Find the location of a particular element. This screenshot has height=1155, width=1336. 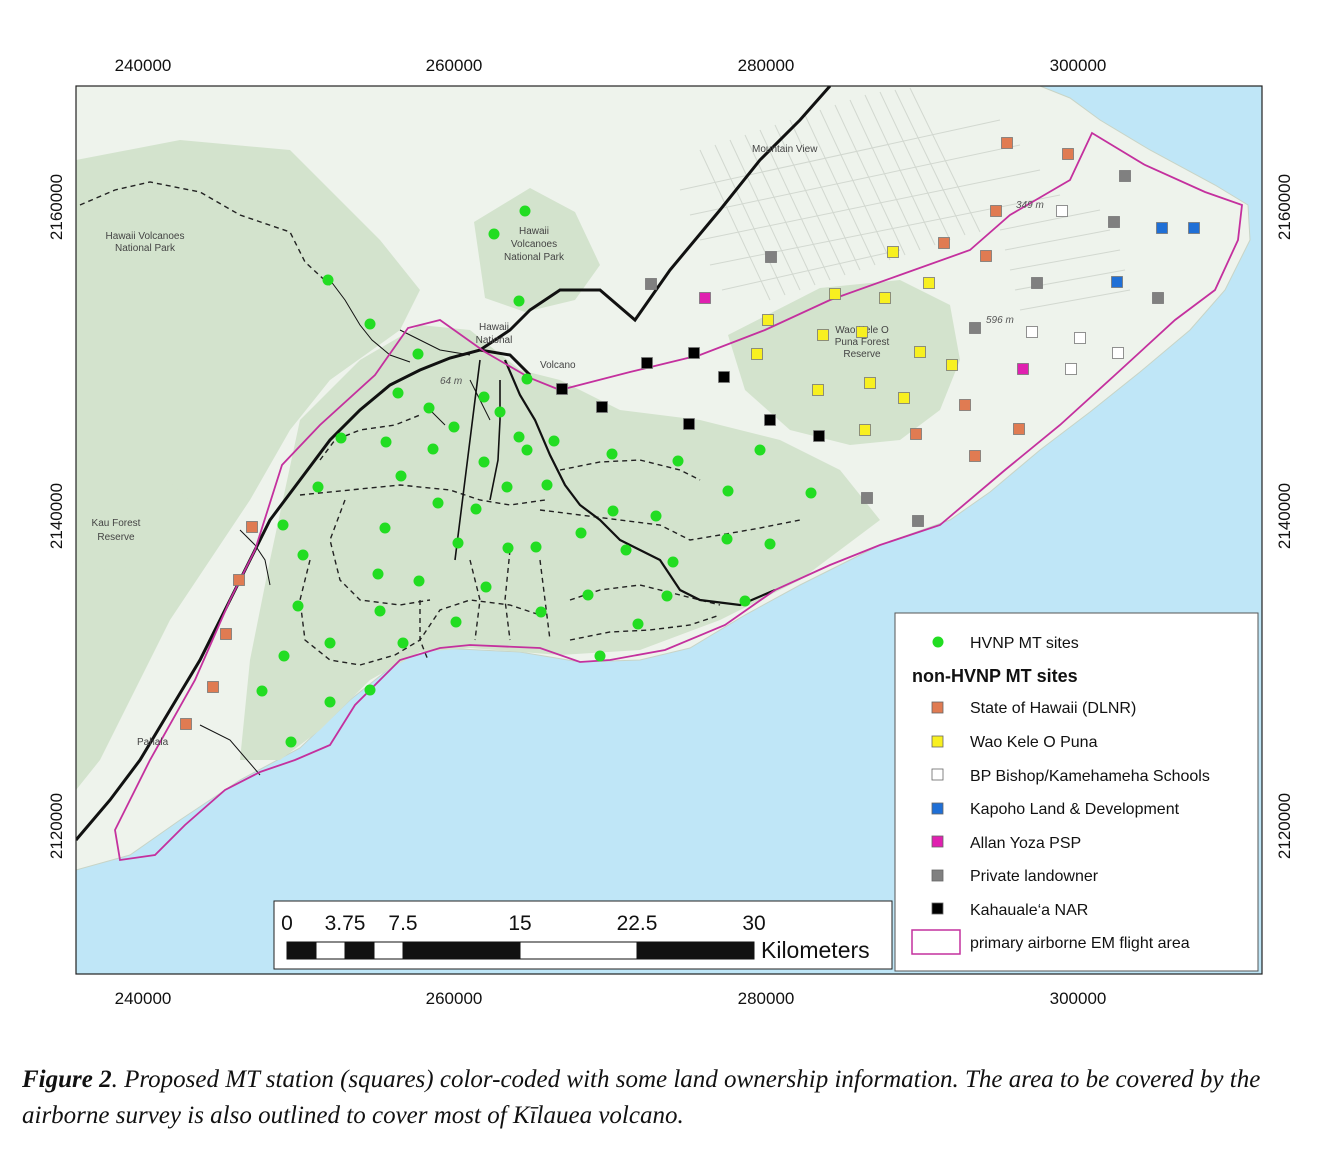

secondary-roads is located at coordinates (345, 527).